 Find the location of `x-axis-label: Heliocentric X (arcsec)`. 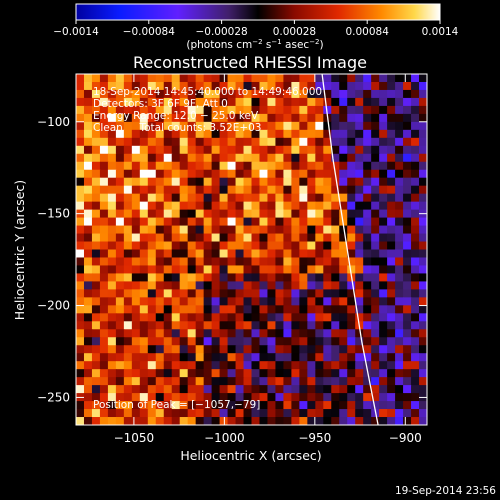

x-axis-label: Heliocentric X (arcsec) is located at coordinates (250, 455).